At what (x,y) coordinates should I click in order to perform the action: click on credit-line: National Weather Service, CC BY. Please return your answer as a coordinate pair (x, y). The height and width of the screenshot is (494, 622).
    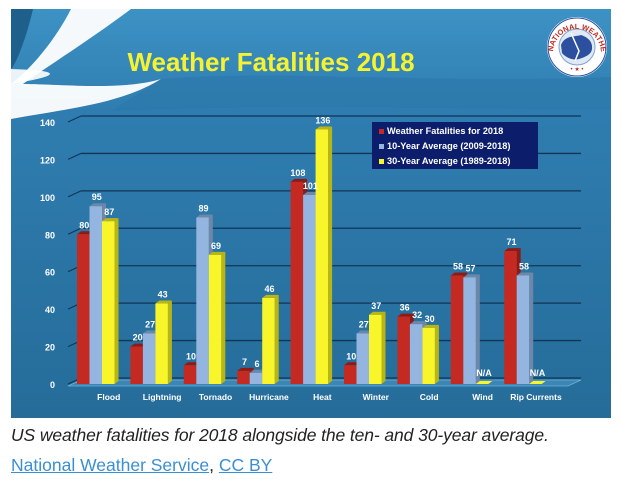
    Looking at the image, I should click on (141, 465).